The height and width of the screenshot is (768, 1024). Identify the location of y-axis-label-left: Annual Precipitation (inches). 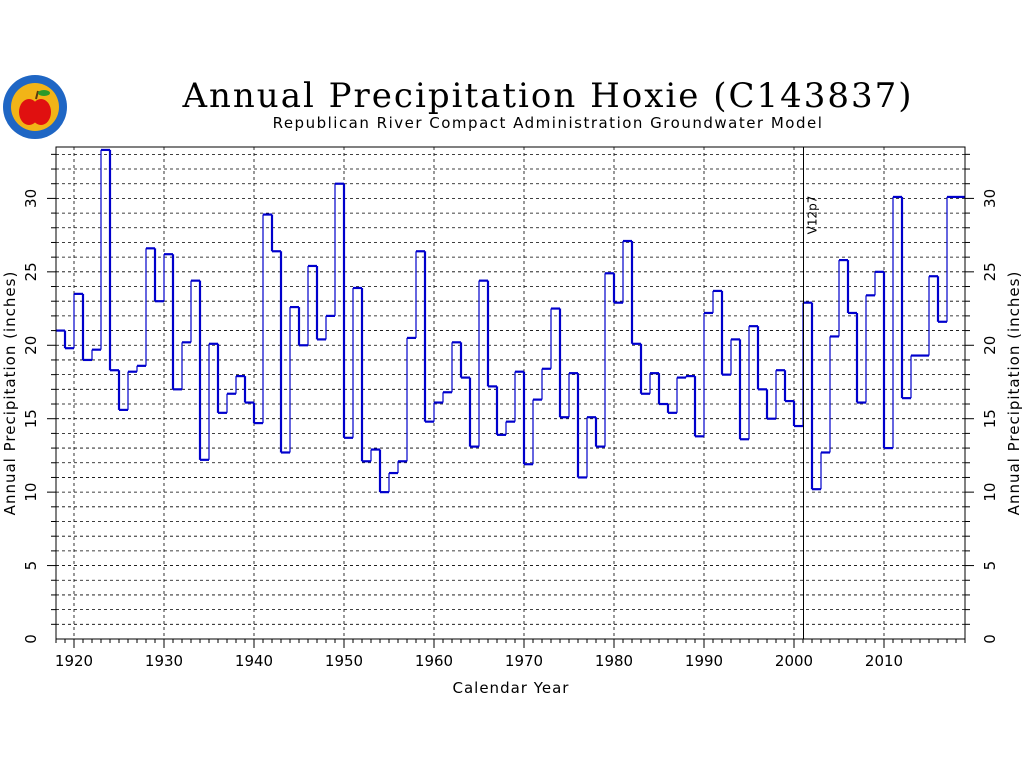
(10, 393).